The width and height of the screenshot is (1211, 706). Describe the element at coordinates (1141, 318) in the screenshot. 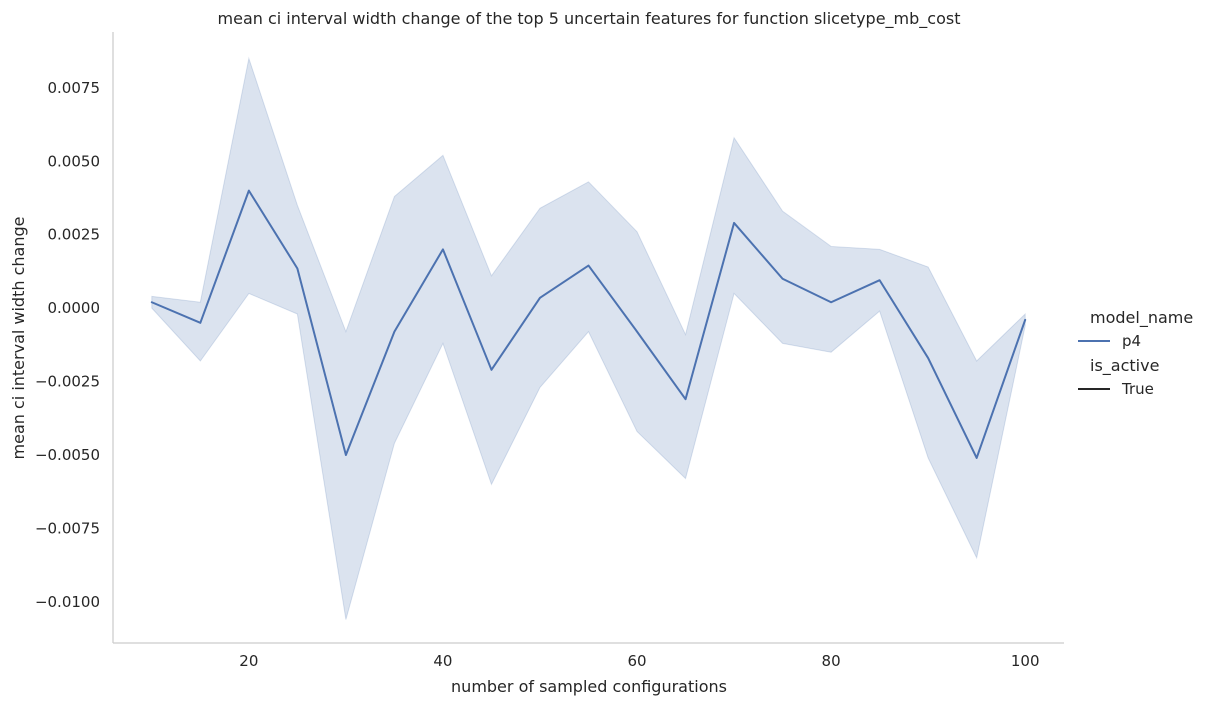

I see `legend-hue-title: model_name` at that location.